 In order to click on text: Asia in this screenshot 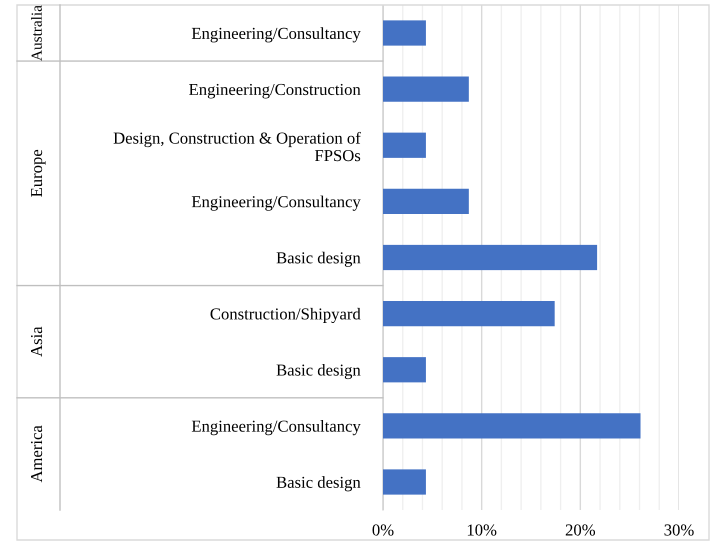, I will do `click(36, 341)`.